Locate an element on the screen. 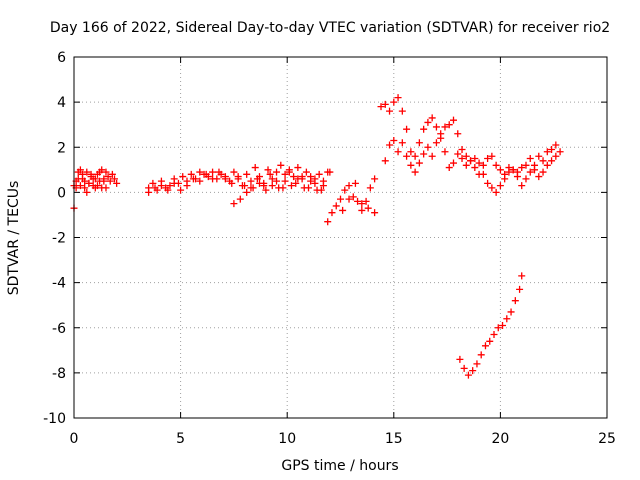 The width and height of the screenshot is (640, 480). y-axis-label: SDTVAR / TECUs is located at coordinates (14, 238).